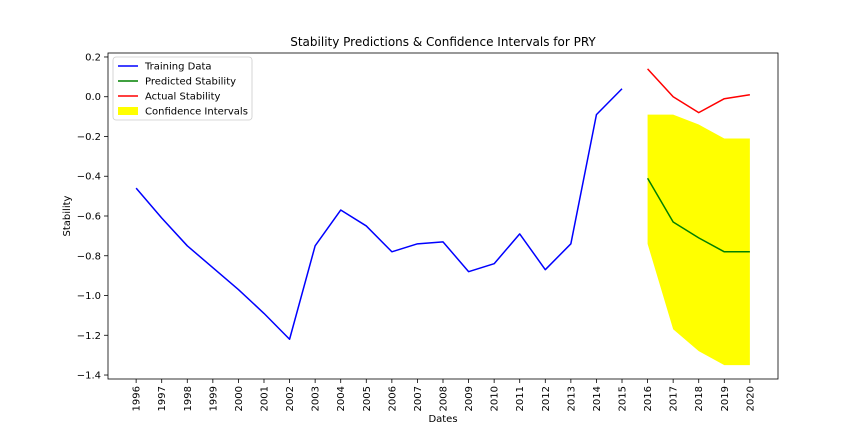  I want to click on x-tick-label-2001: 2001, so click(264, 398).